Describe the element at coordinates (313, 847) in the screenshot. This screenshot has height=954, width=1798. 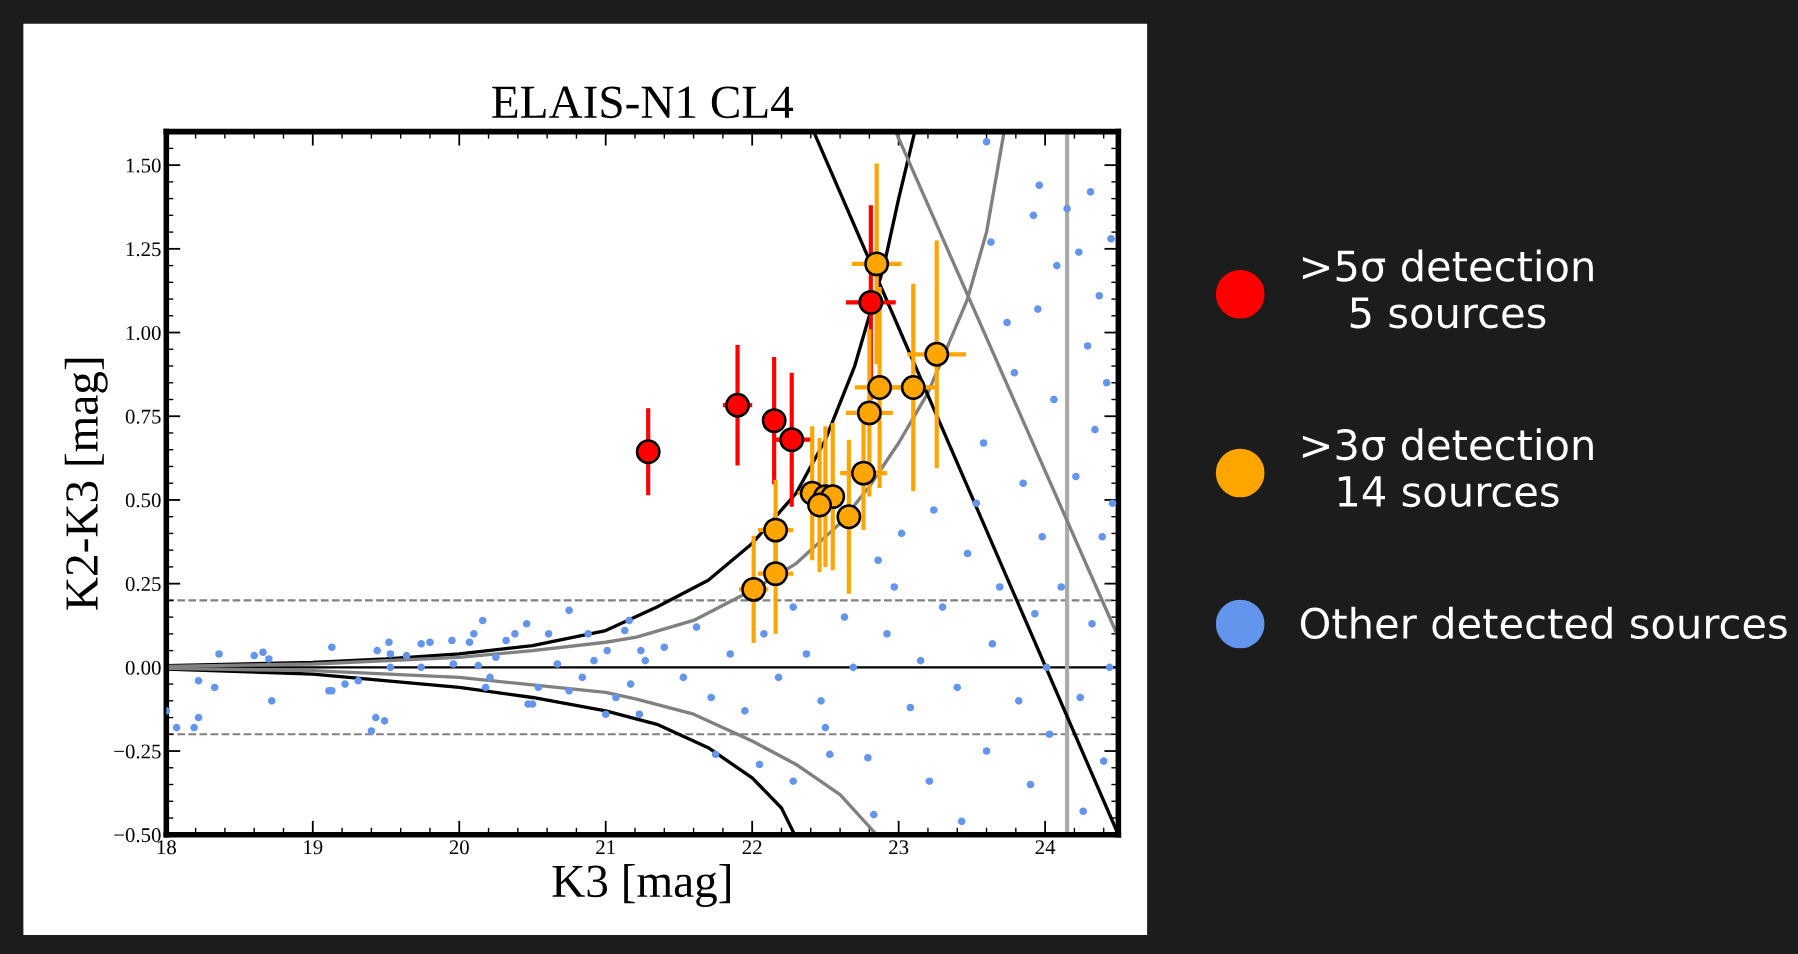
I see `x-tick-label: 19` at that location.